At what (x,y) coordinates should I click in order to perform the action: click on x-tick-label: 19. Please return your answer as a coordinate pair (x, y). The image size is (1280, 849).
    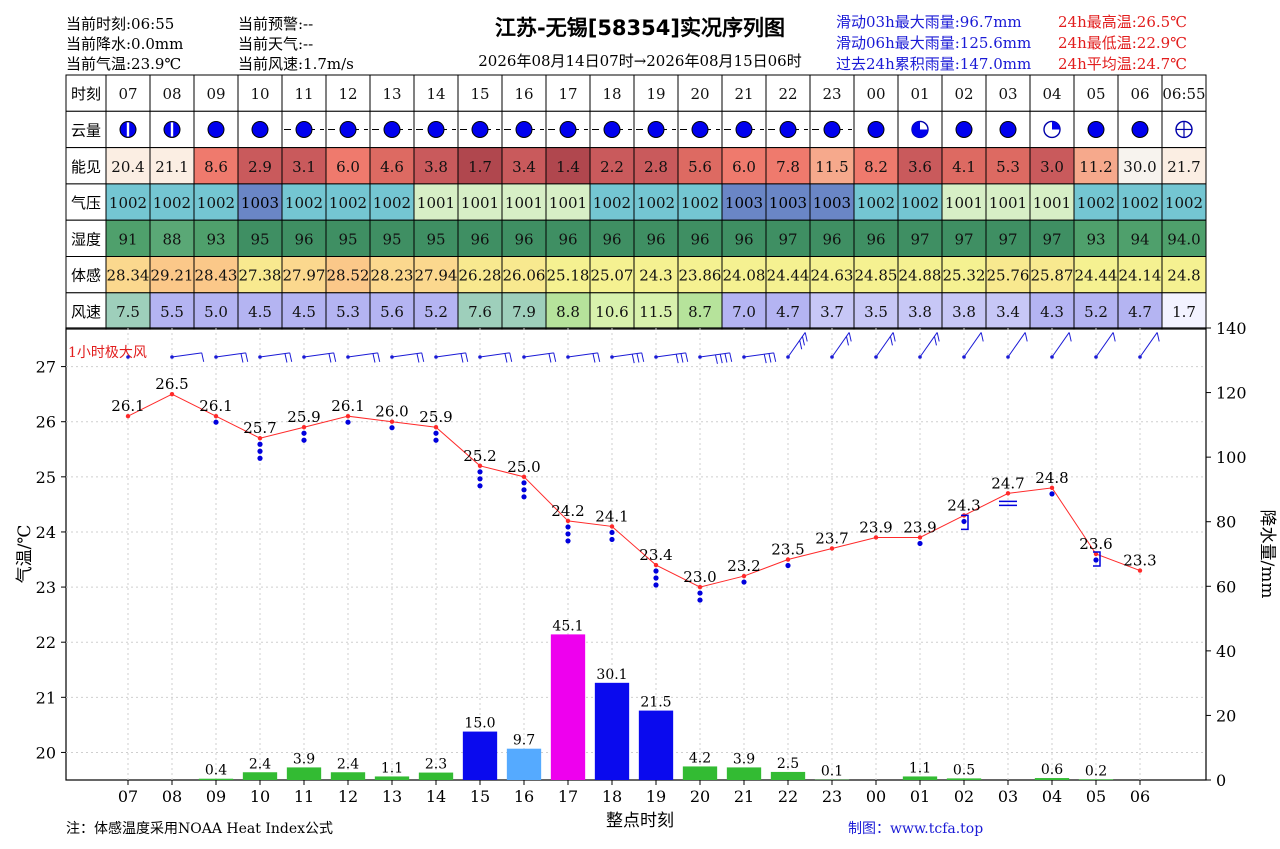
    Looking at the image, I should click on (656, 796).